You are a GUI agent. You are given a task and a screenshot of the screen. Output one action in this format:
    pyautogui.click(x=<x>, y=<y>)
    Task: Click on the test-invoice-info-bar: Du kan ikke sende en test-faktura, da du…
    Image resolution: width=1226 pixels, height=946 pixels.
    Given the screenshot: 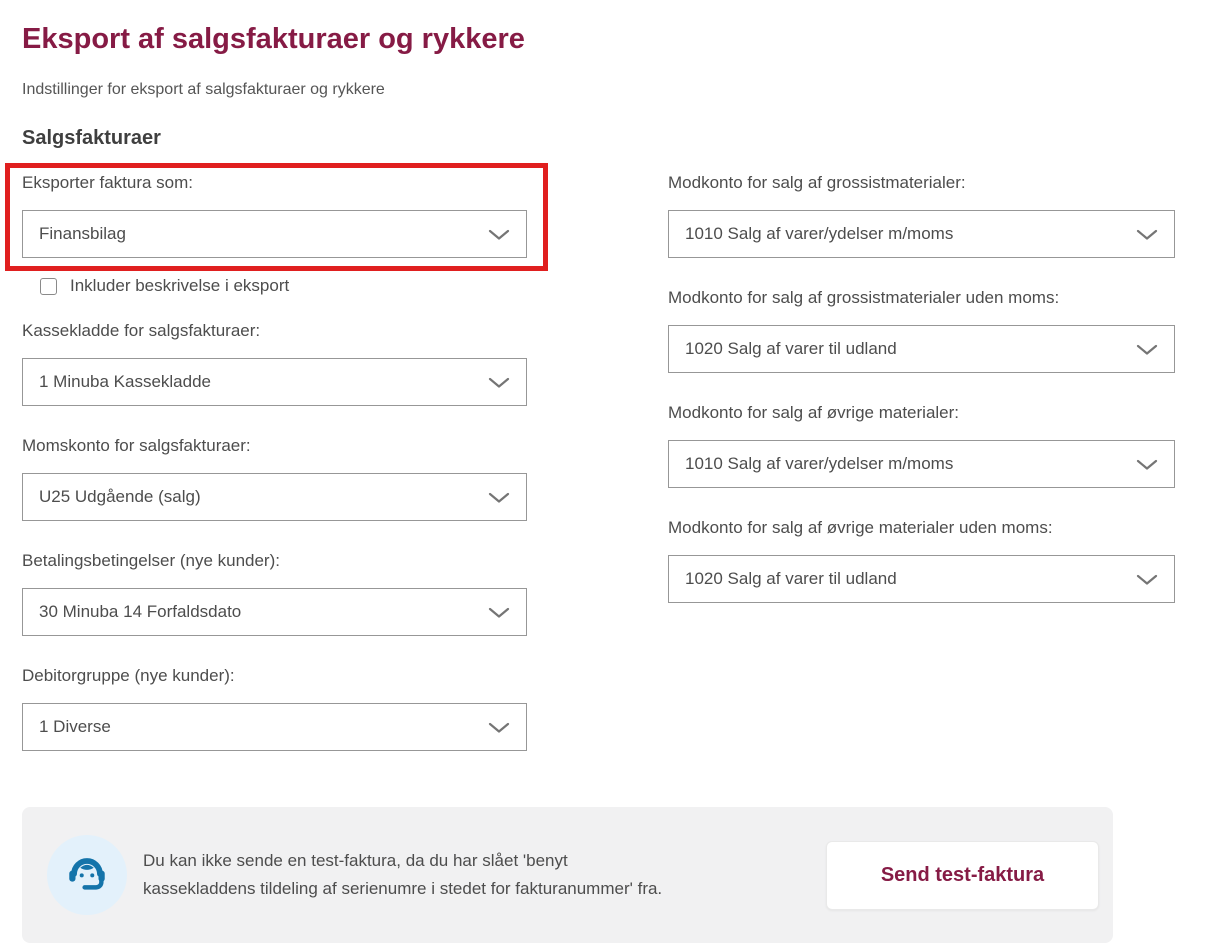 What is the action you would take?
    pyautogui.click(x=567, y=875)
    